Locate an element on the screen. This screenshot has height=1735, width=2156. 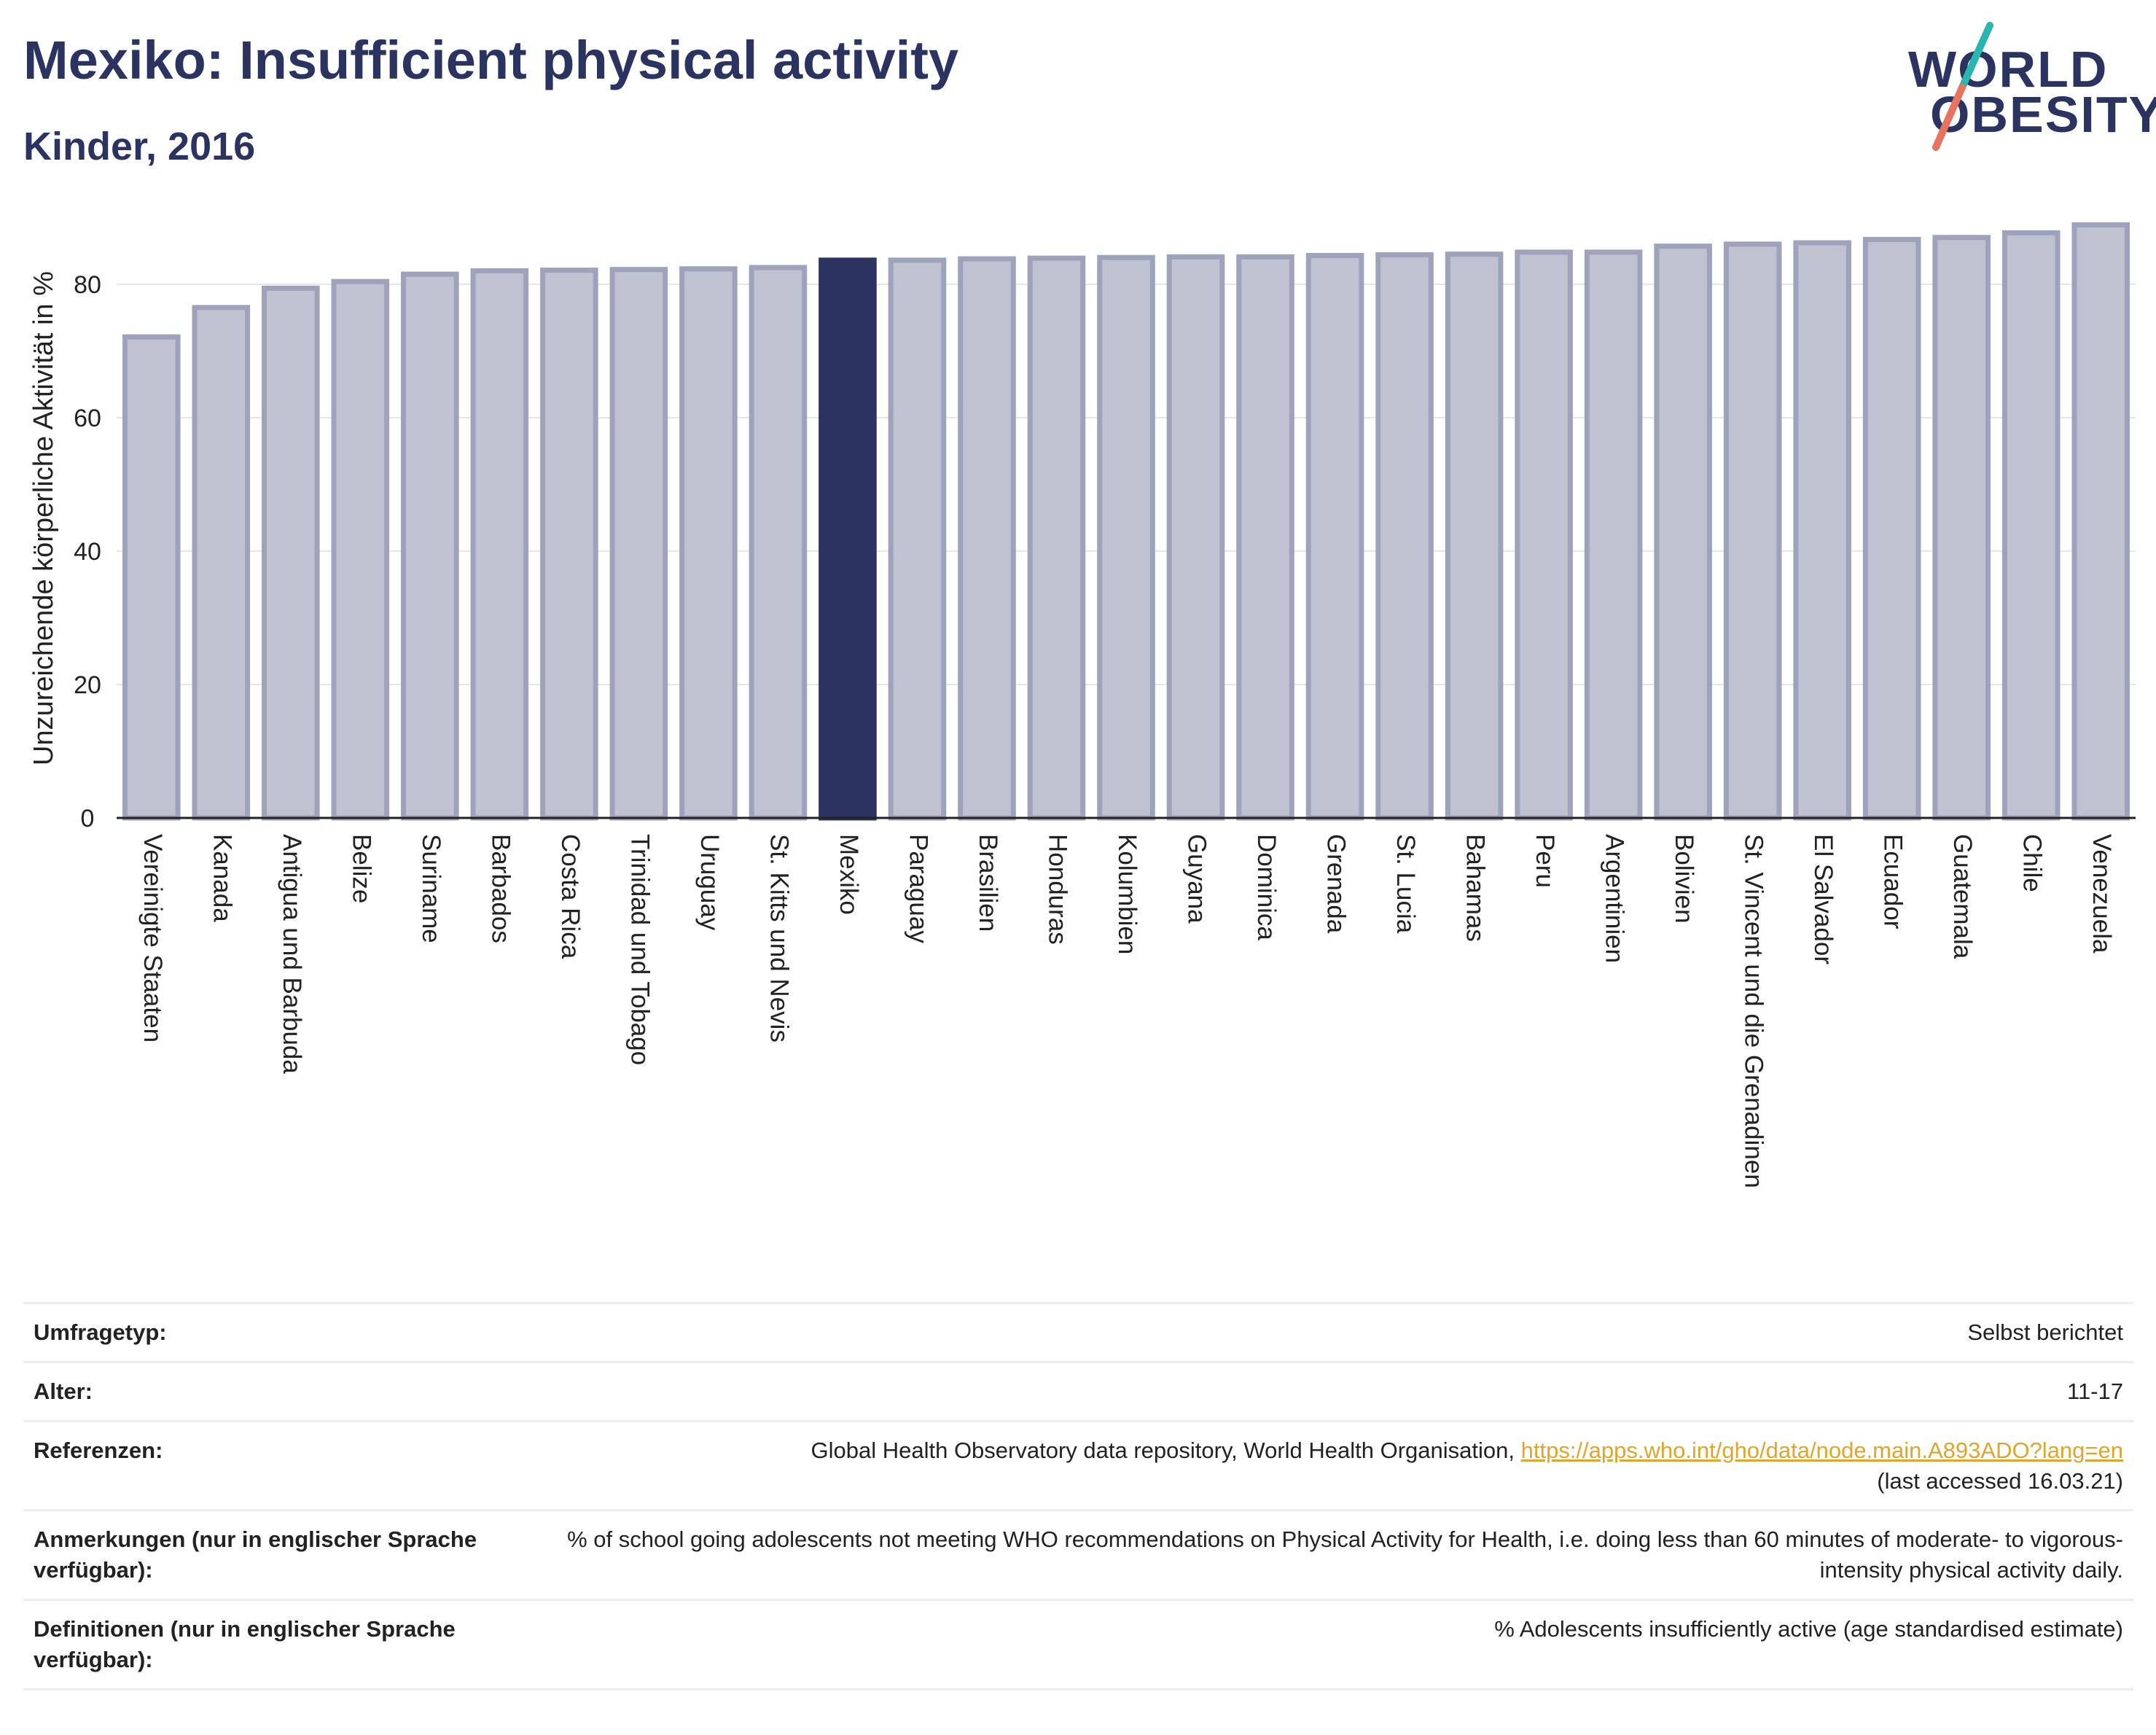
reference-accessed: (last accessed 16.03.21) is located at coordinates (2000, 1480).